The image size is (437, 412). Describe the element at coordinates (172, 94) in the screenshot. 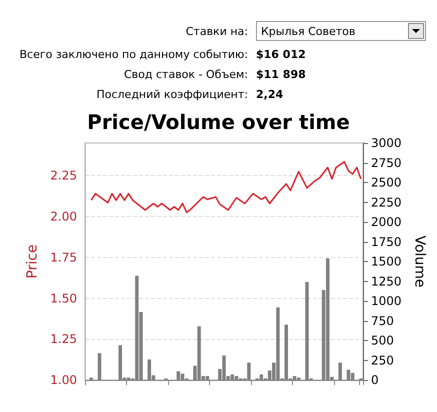

I see `text: Последний коэффициент:` at that location.